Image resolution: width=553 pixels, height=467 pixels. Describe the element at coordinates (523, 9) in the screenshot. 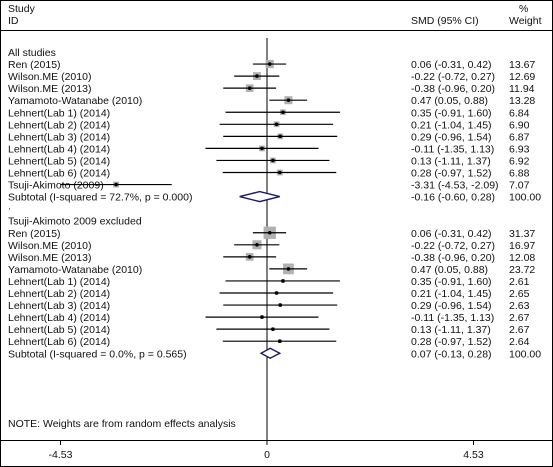

I see `header-percent: %` at that location.